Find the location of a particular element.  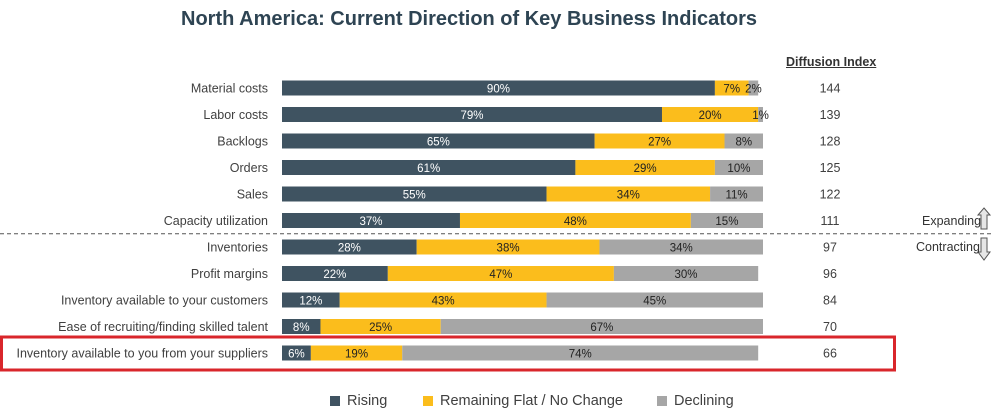

bar-rising-inventory-available-to-your-customers is located at coordinates (311, 300).